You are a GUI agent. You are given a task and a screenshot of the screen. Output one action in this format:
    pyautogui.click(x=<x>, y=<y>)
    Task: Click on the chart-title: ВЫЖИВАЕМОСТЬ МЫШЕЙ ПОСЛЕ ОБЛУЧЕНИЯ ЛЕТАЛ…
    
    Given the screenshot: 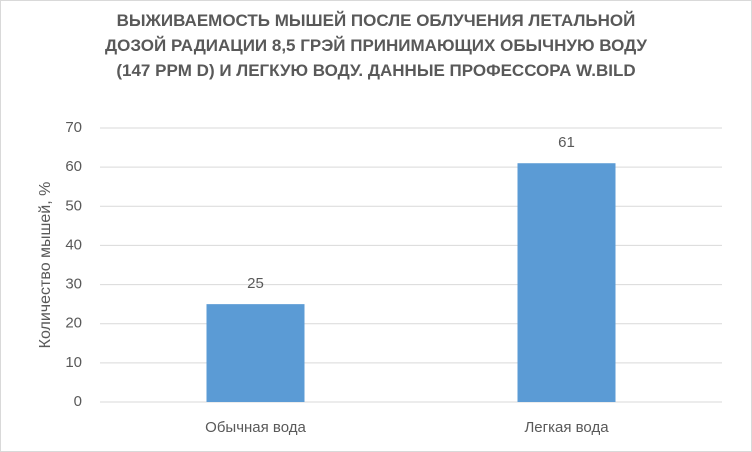 What is the action you would take?
    pyautogui.click(x=376, y=45)
    